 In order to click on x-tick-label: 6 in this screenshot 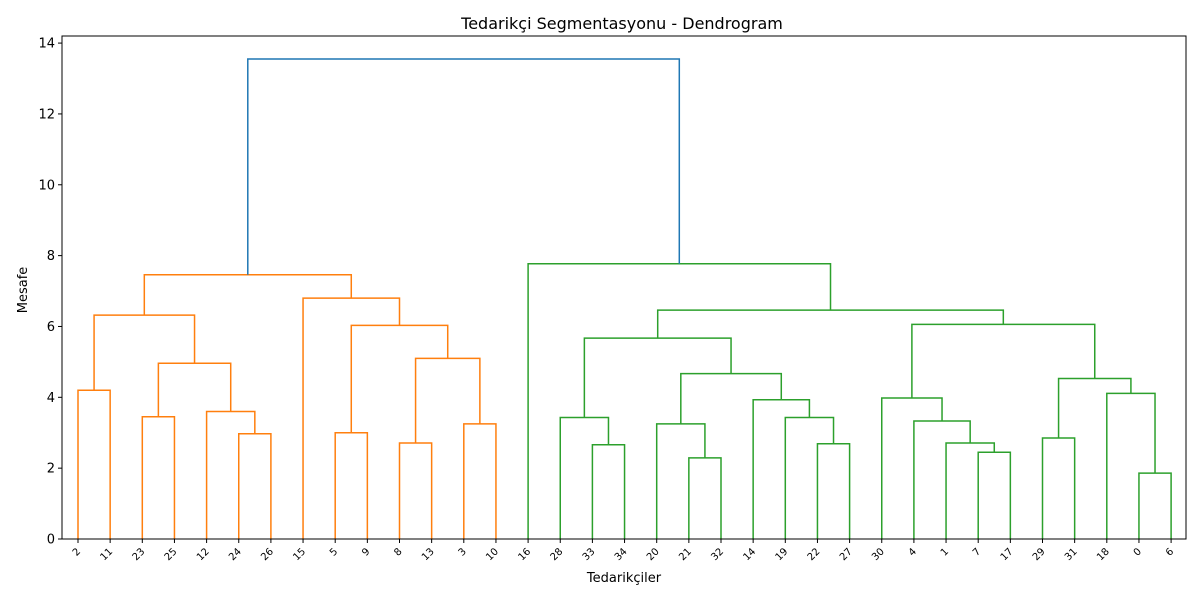, I will do `click(1170, 552)`.